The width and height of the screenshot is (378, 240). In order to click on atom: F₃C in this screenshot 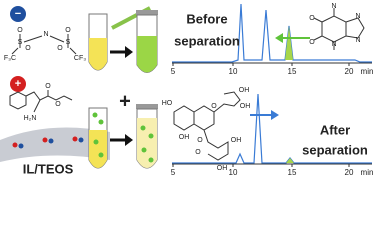, I will do `click(10, 58)`.